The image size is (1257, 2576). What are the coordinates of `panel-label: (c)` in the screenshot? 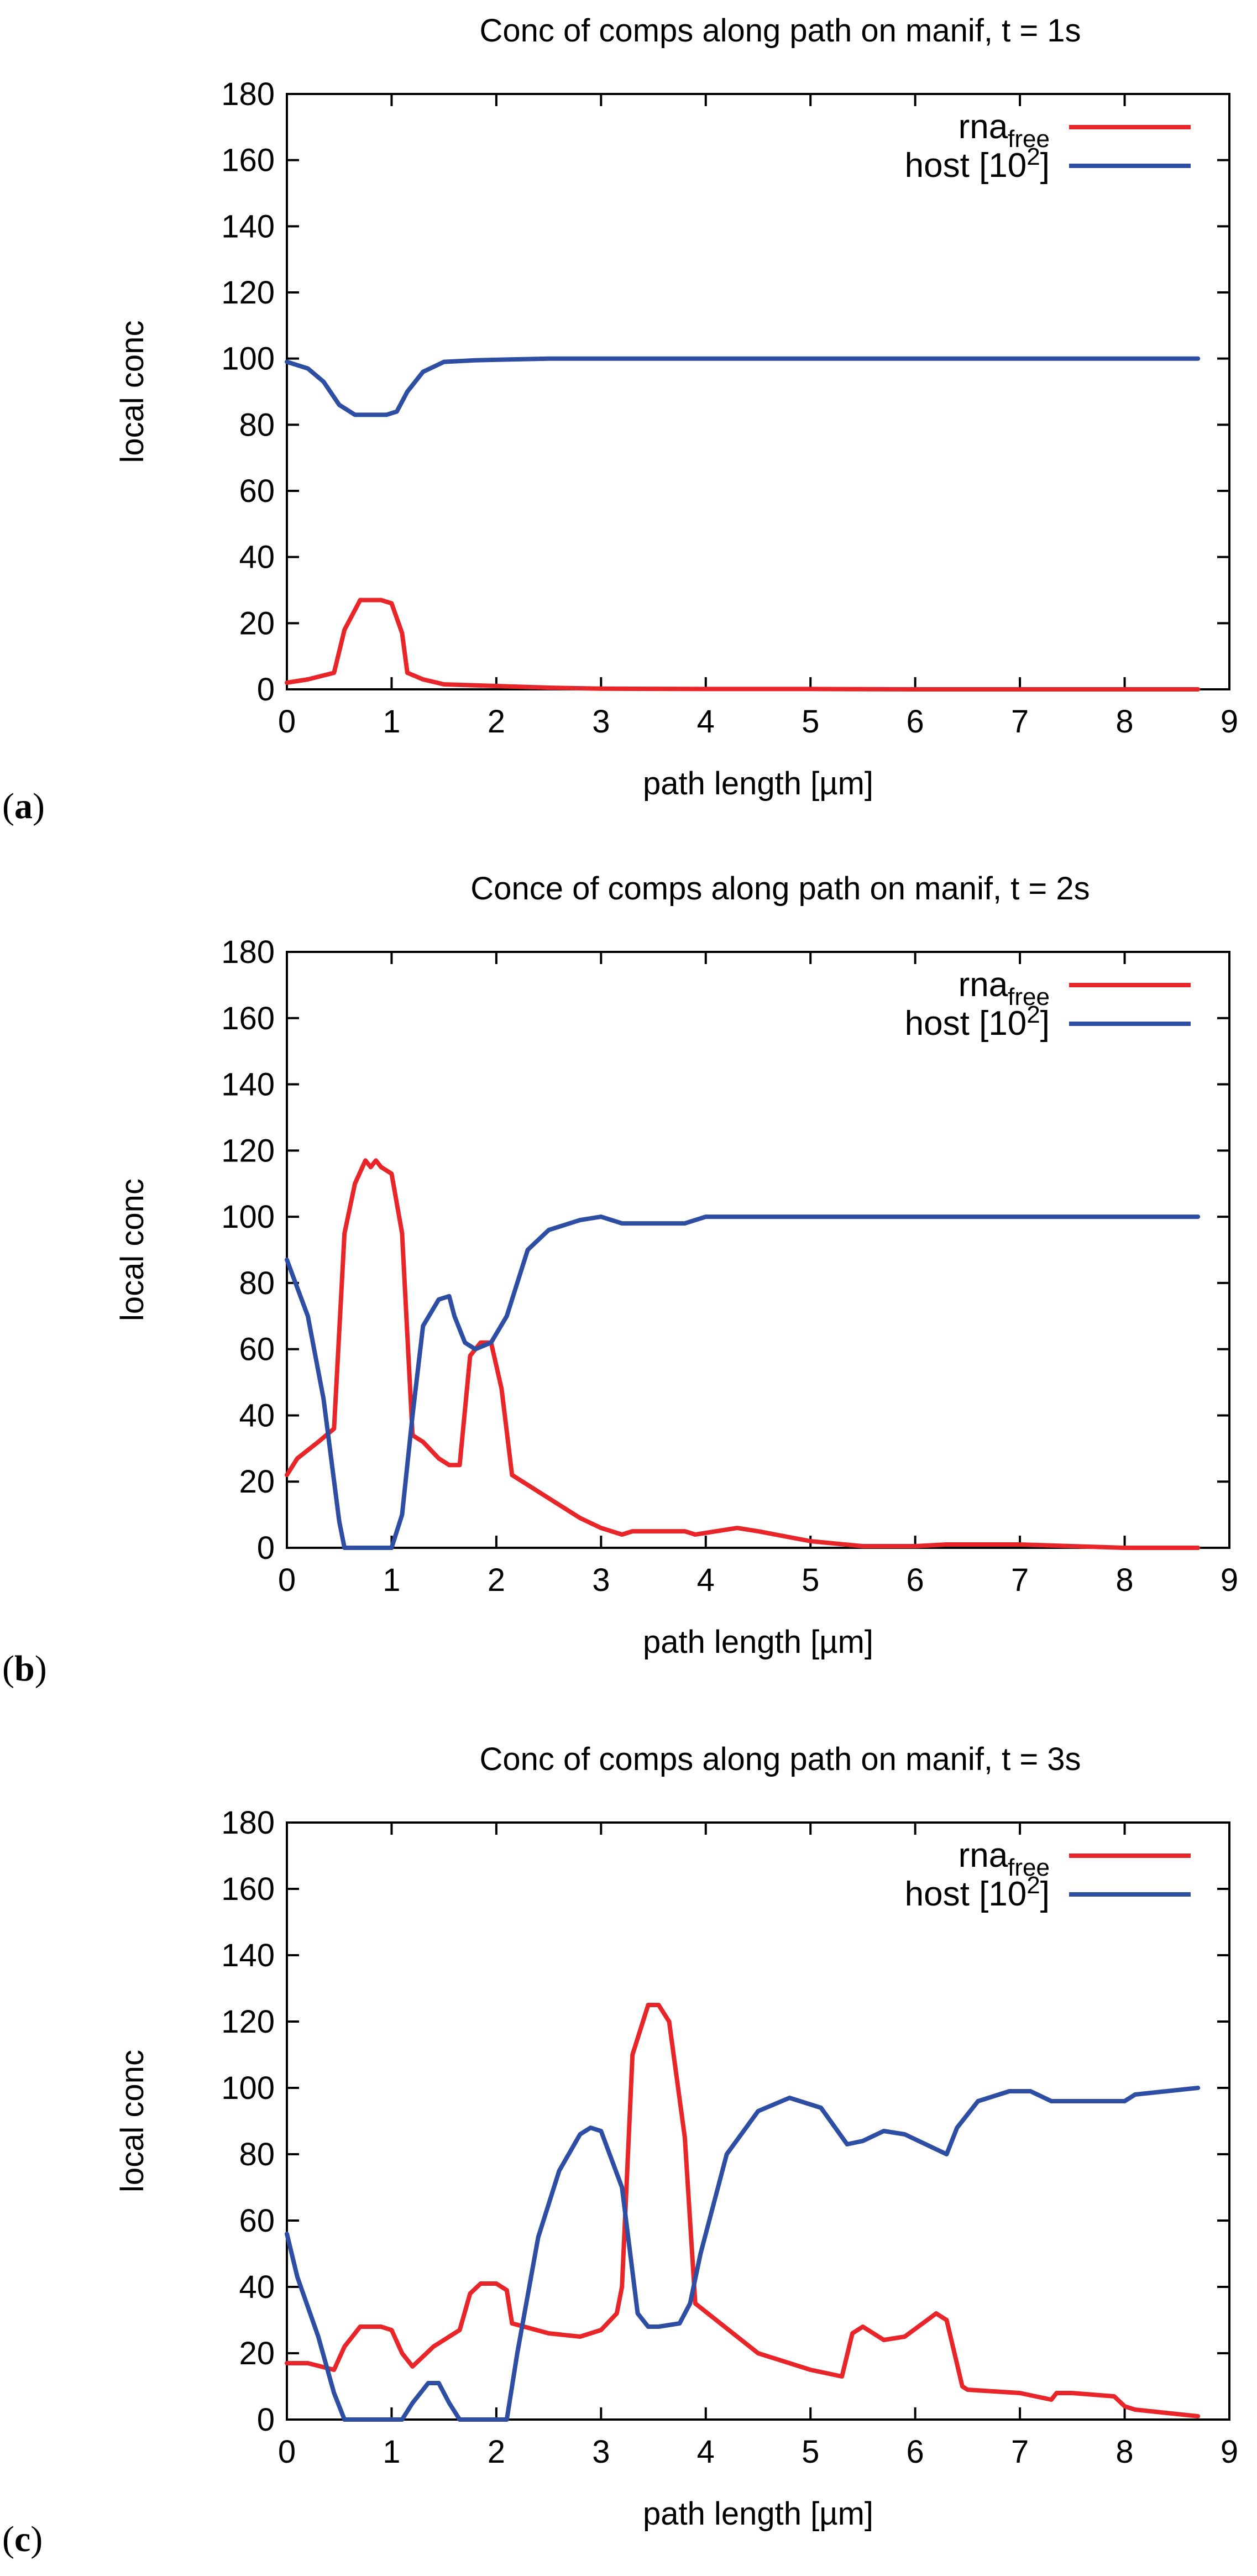 It's located at (22, 2539).